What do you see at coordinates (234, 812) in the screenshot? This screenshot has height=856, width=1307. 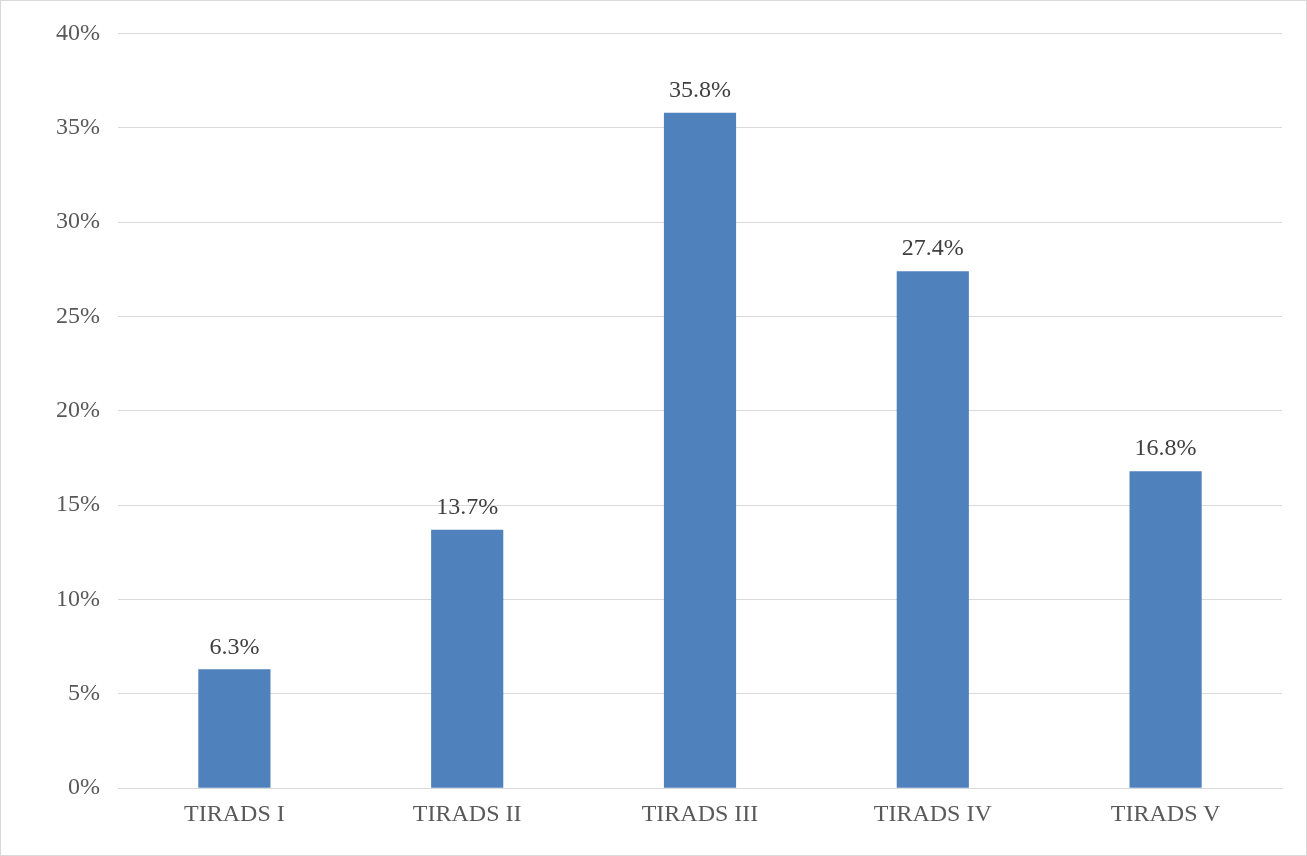 I see `x-tick-label: TIRADS I` at bounding box center [234, 812].